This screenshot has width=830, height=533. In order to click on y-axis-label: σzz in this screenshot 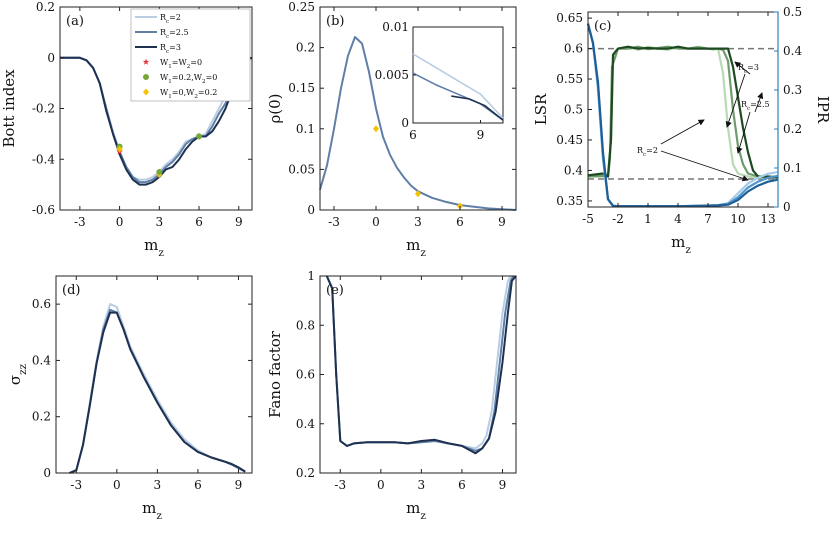, I will do `click(17, 374)`.